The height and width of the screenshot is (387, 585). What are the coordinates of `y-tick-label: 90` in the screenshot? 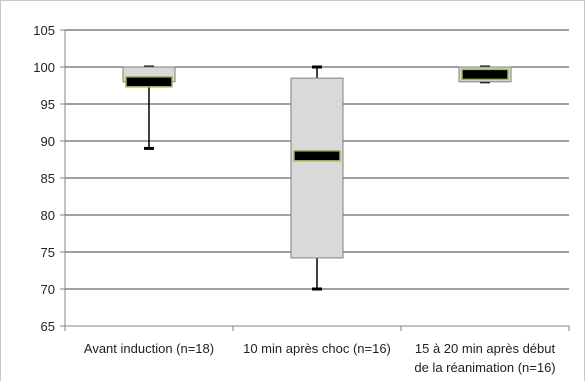 It's located at (48, 141).